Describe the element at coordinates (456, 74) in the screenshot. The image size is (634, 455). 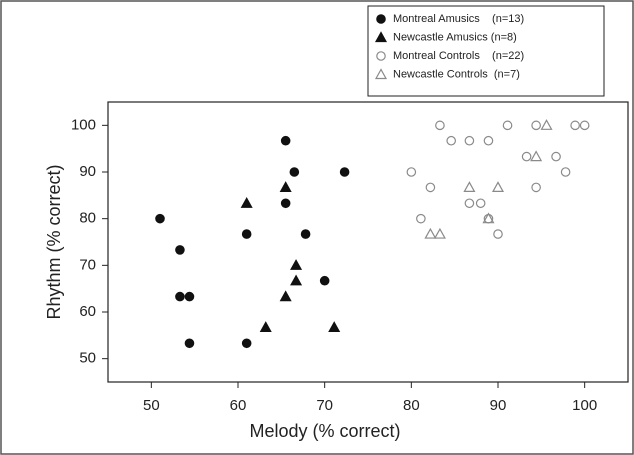
I see `legend-label: Newcastle Controls (n=7)` at that location.